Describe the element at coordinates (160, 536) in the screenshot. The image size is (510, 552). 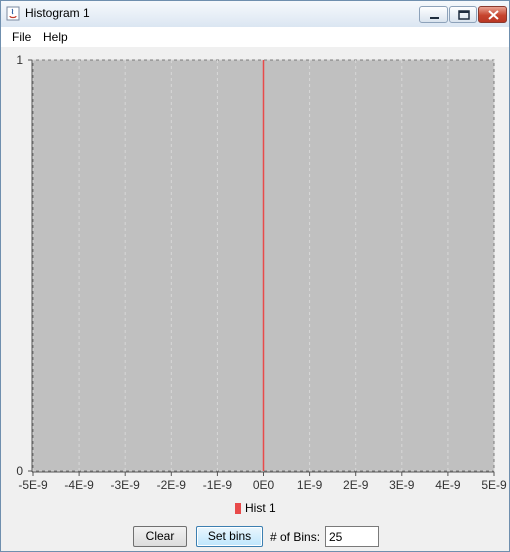
I see `clear-button: Clear` at that location.